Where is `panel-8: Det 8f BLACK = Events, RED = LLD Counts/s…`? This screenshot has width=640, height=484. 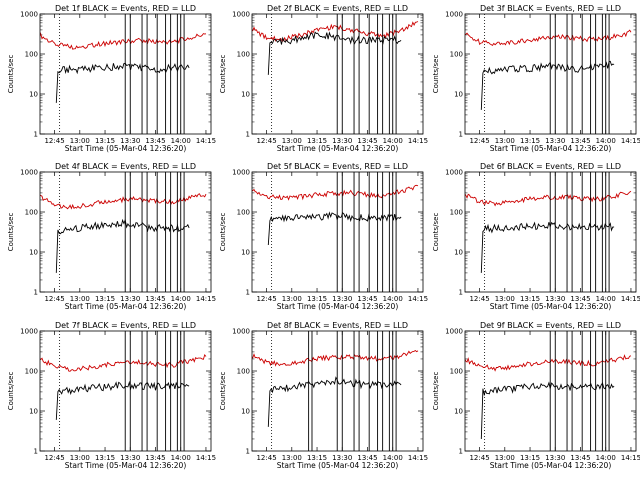
panel-8: Det 8f BLACK = Events, RED = LLD Counts/s… is located at coordinates (323, 395).